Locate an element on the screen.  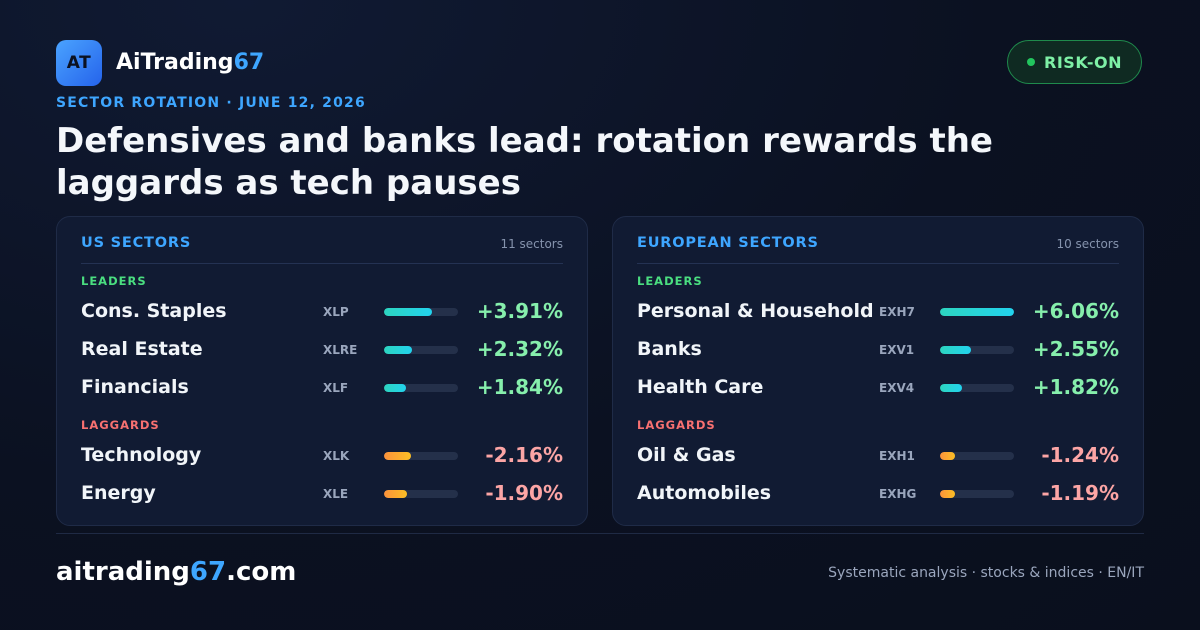
market-regime-badge: RISK-ON is located at coordinates (1074, 62).